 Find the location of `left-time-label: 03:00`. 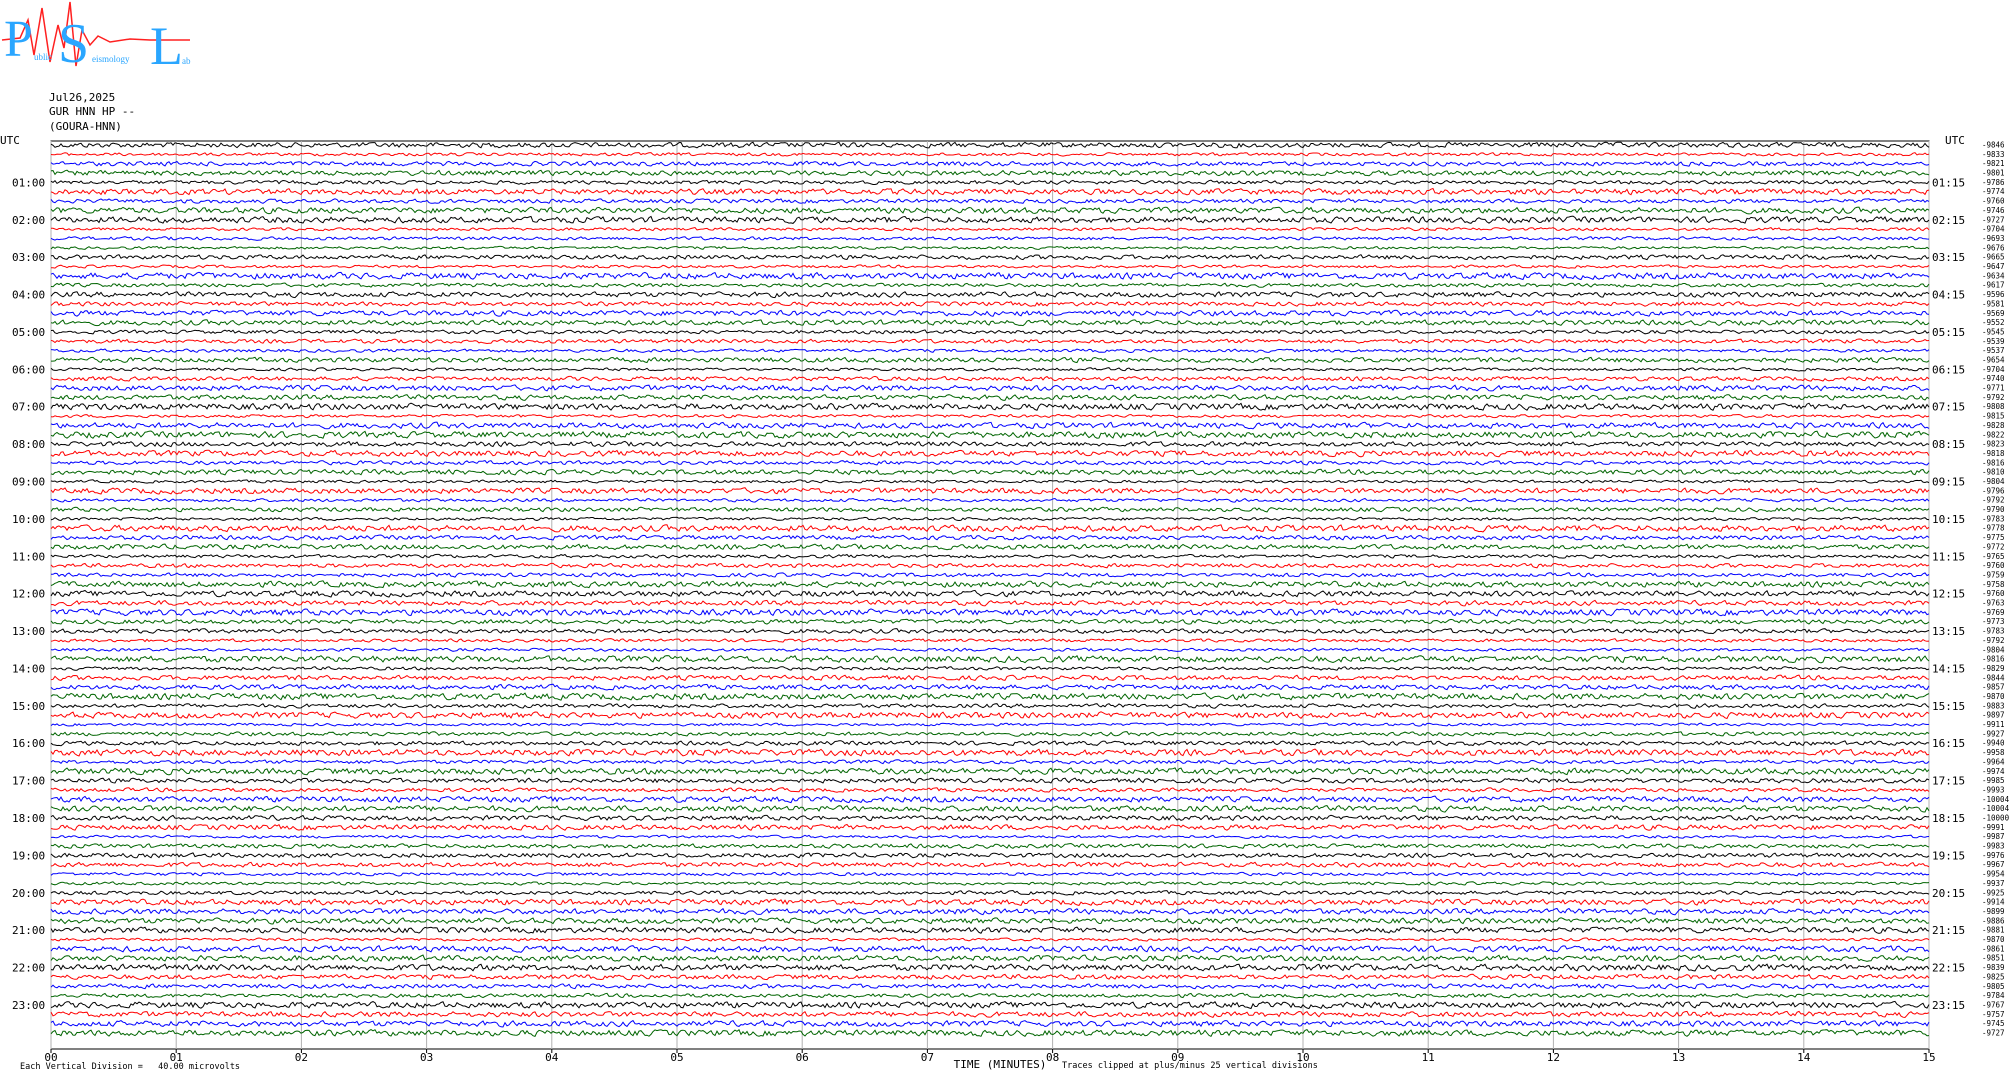

left-time-label: 03:00 is located at coordinates (28, 257).